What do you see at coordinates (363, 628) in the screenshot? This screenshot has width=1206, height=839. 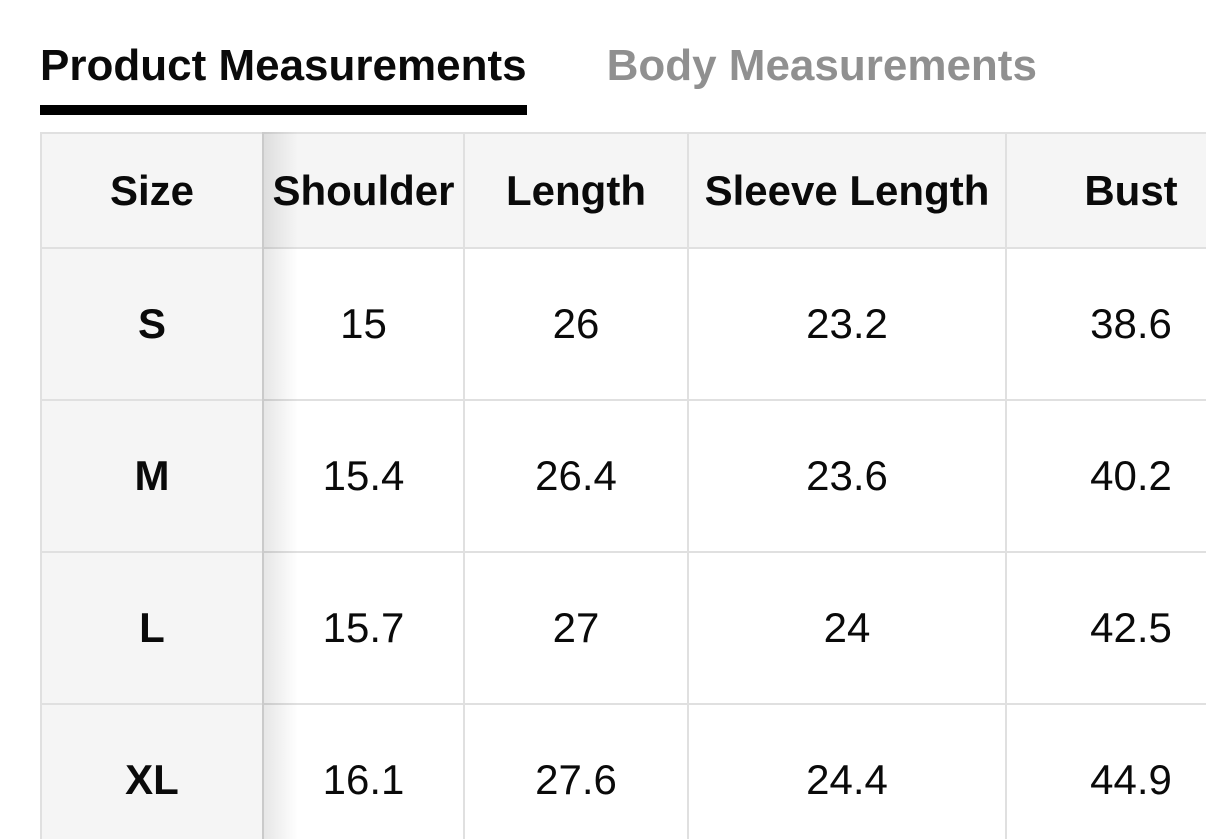 I see `measurement-cell: 15.7` at bounding box center [363, 628].